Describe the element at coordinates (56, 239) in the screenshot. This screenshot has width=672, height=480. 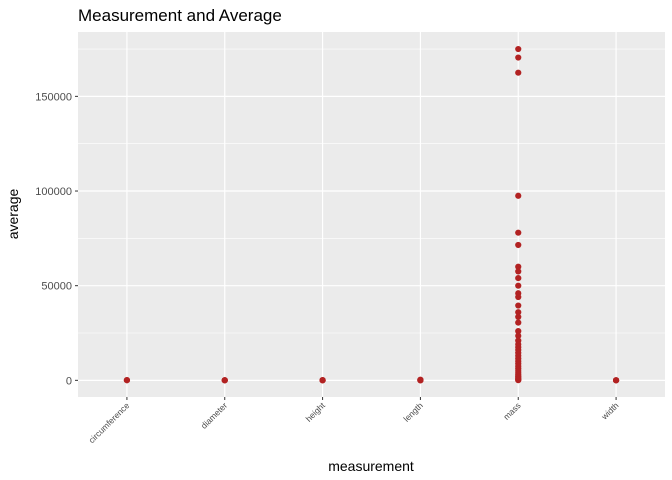
I see `y-axis-ticks: 0 50000 100000 150000` at that location.